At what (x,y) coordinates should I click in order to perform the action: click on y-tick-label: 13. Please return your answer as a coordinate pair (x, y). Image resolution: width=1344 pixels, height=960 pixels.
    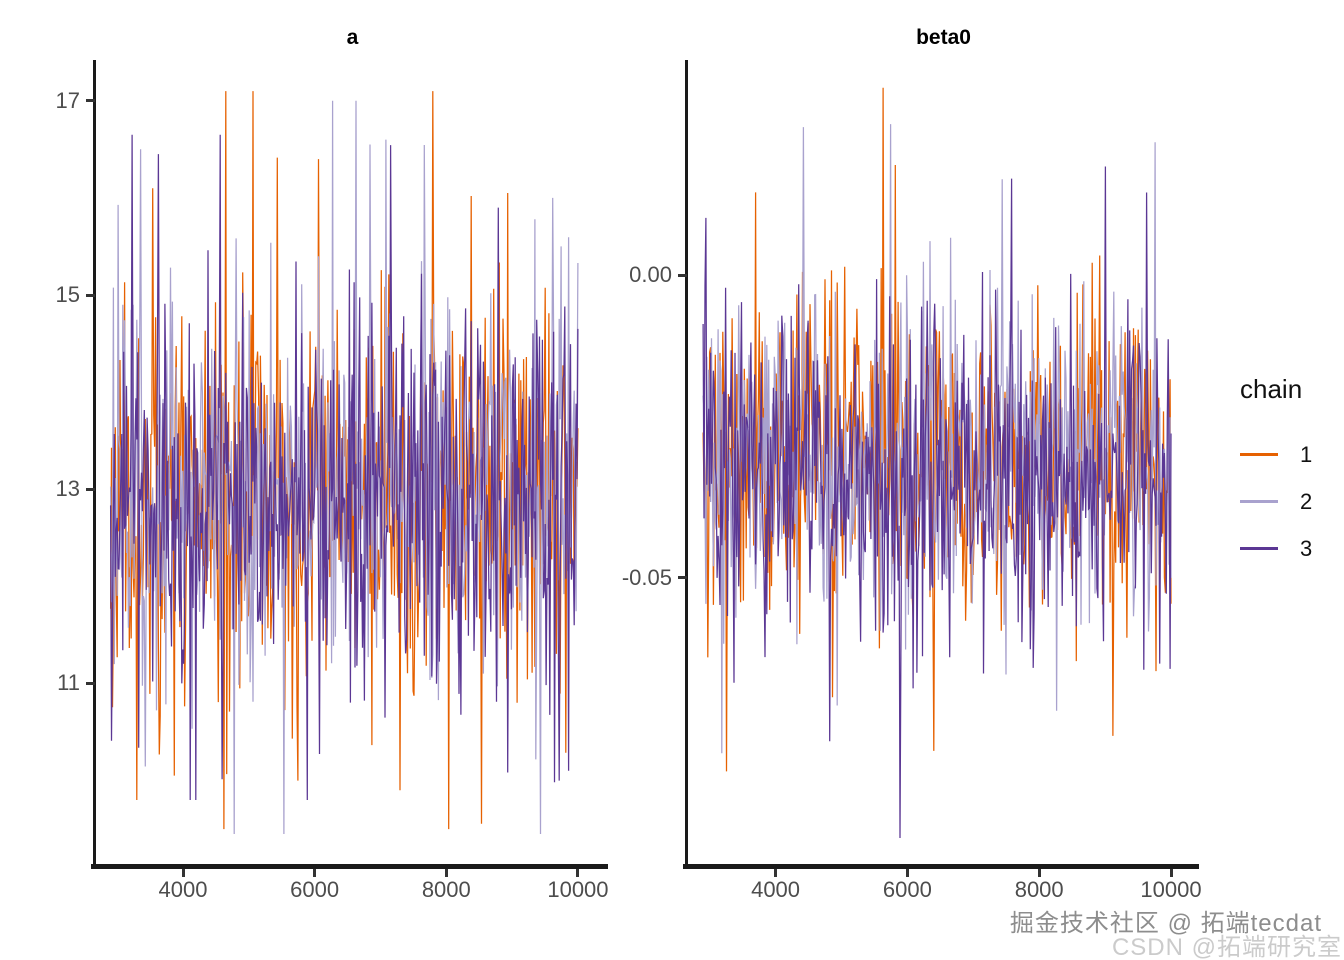
    Looking at the image, I should click on (67, 489).